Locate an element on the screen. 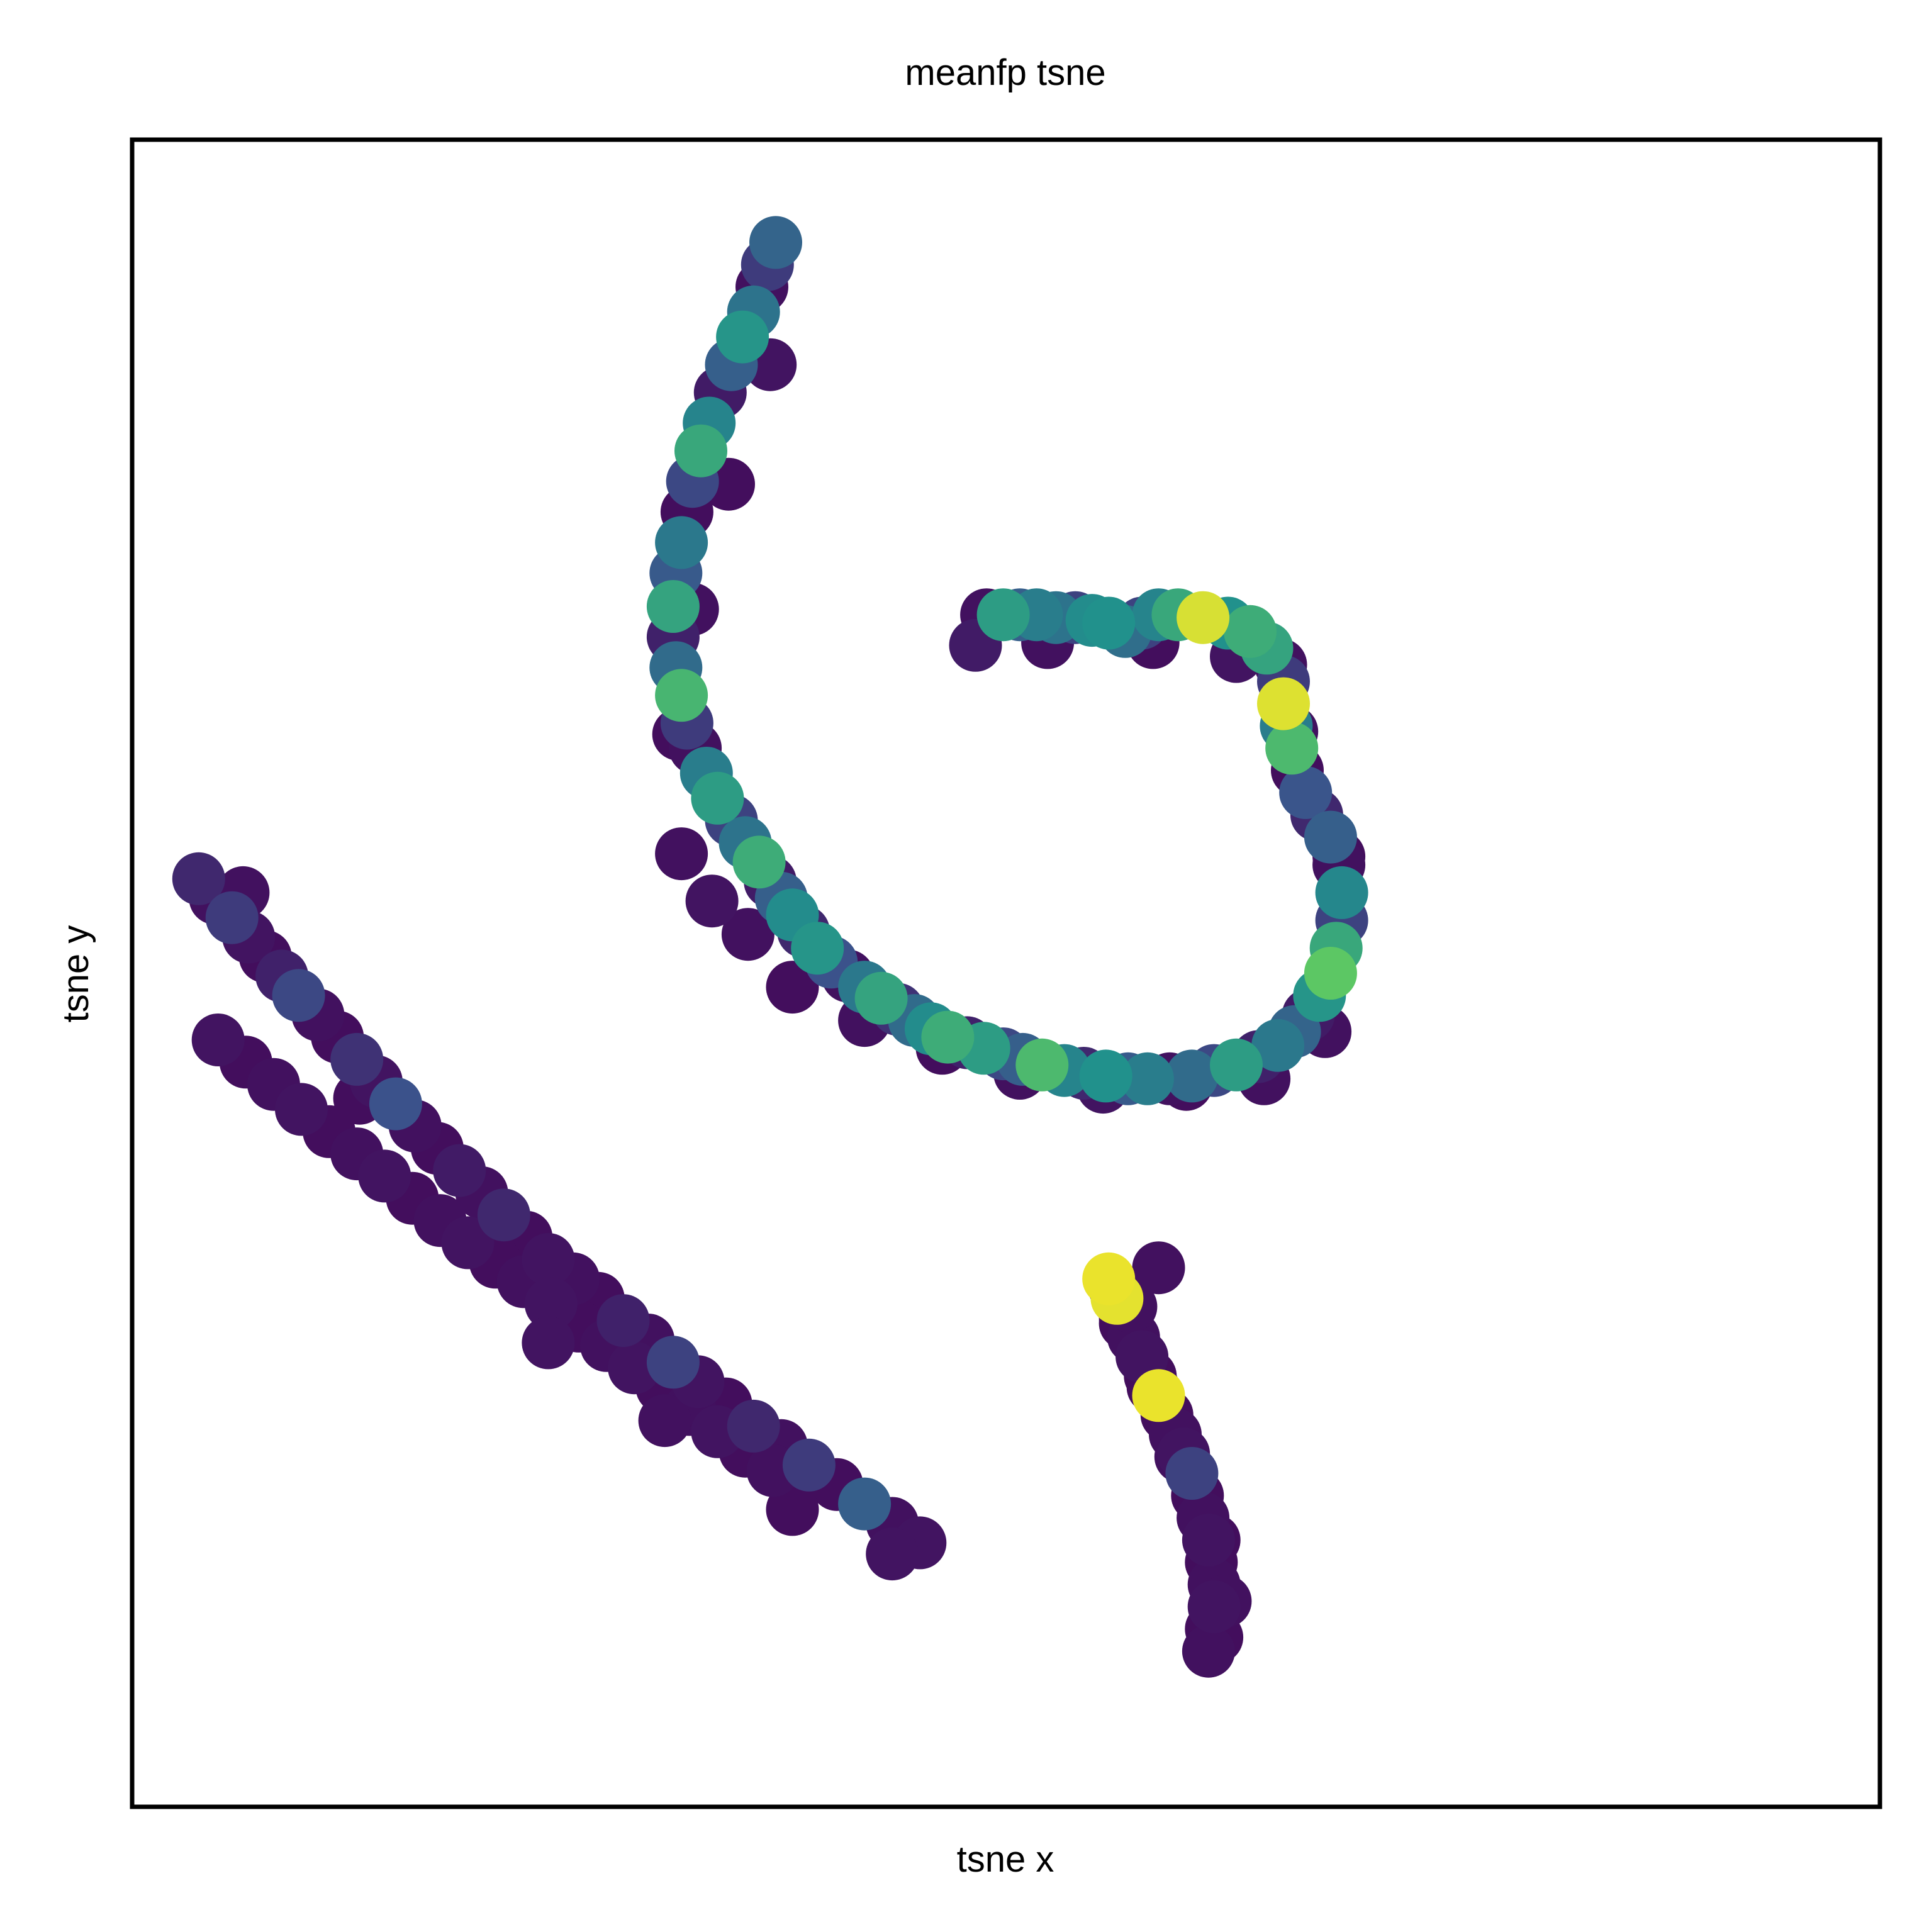  x-axis-label: tsne x is located at coordinates (1005, 1860).